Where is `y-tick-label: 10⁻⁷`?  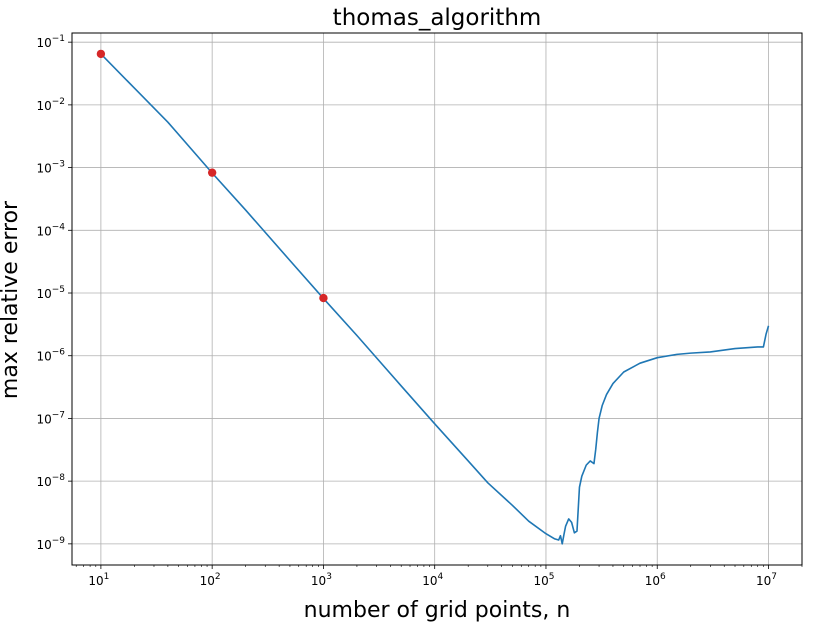
y-tick-label: 10⁻⁷ is located at coordinates (50, 418).